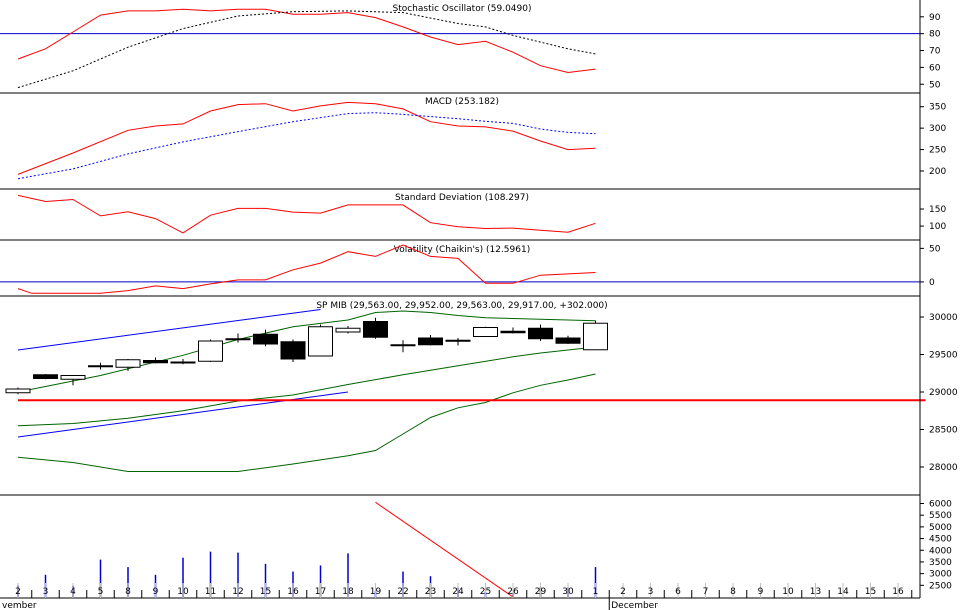  What do you see at coordinates (485, 592) in the screenshot?
I see `x-tick-label: 25` at bounding box center [485, 592].